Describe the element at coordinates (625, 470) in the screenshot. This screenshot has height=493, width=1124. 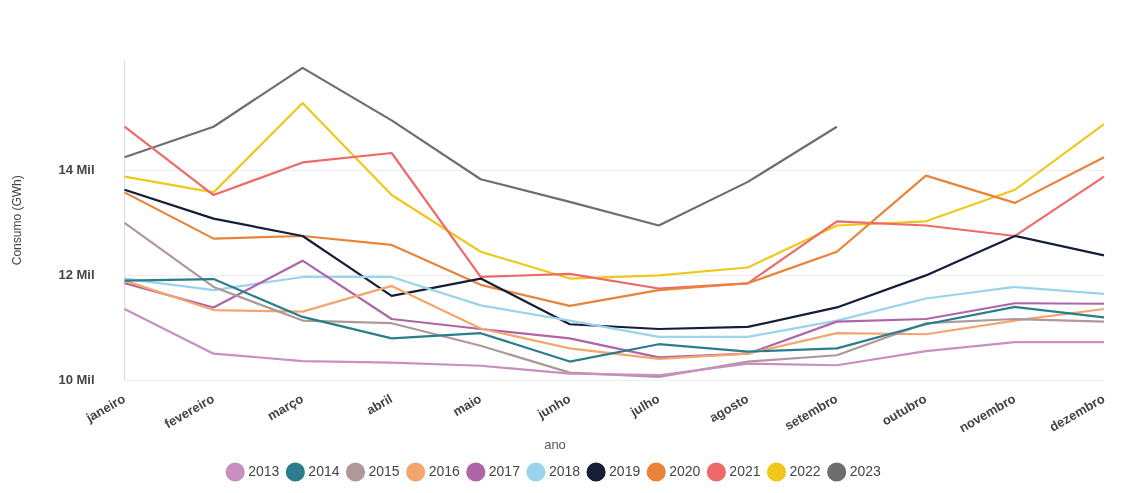
I see `legend-label: 2019` at that location.